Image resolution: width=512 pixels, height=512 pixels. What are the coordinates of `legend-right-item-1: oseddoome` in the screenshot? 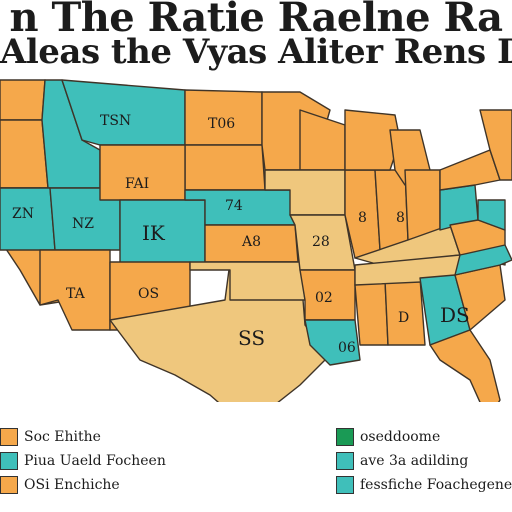 It's located at (388, 437).